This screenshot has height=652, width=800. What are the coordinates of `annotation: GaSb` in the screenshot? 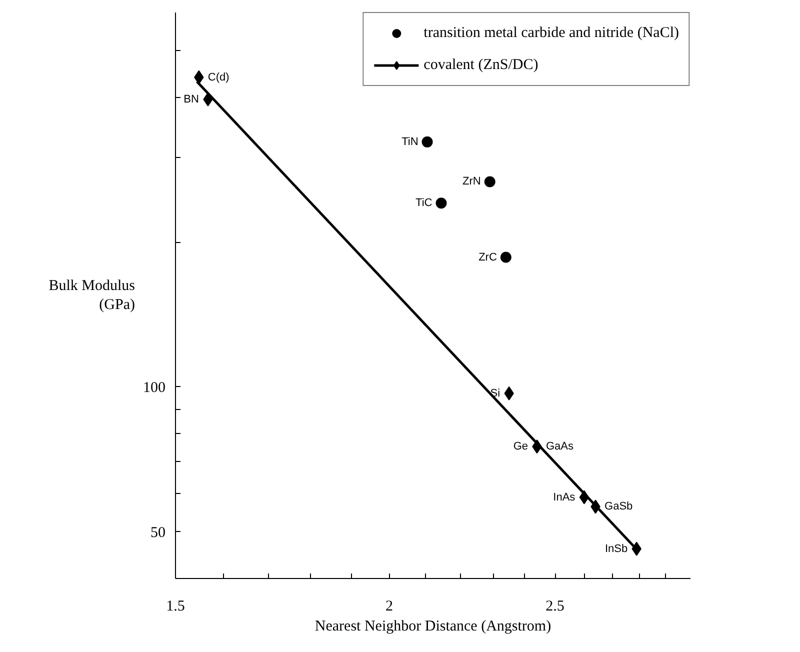 It's located at (618, 506).